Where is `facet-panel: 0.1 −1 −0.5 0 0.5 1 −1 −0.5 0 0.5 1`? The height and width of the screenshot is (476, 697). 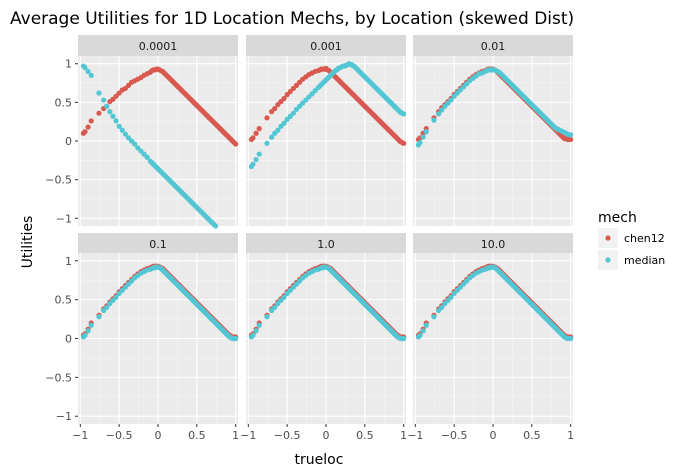 facet-panel: 0.1 −1 −0.5 0 0.5 1 −1 −0.5 0 0.5 1 is located at coordinates (142, 337).